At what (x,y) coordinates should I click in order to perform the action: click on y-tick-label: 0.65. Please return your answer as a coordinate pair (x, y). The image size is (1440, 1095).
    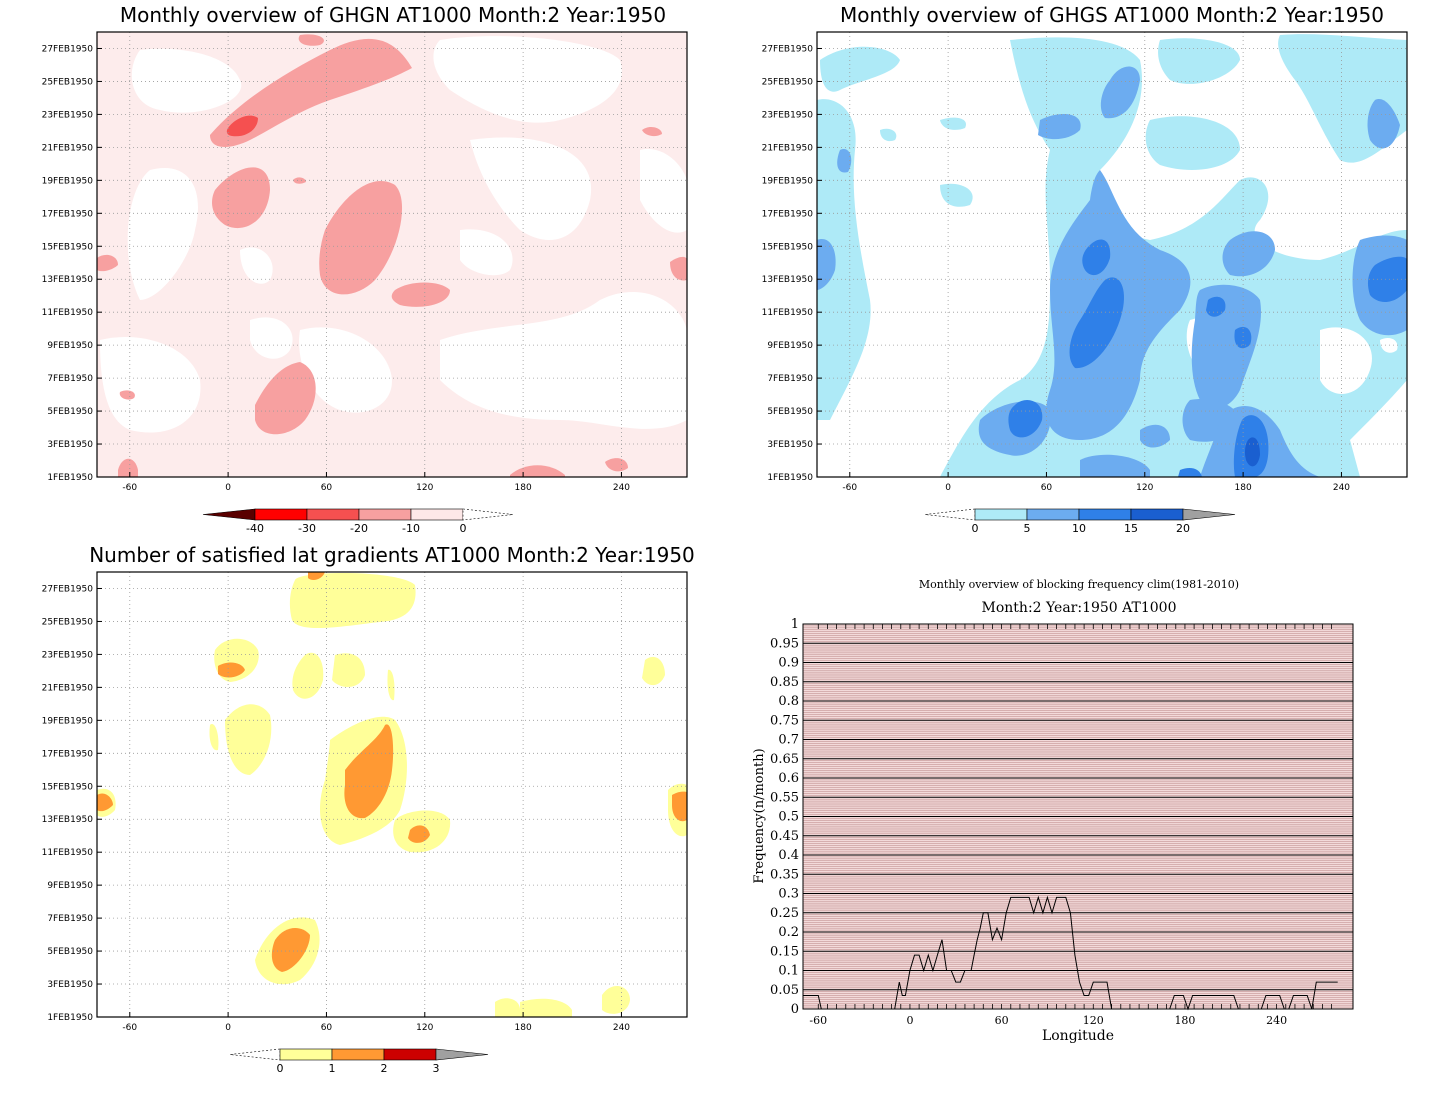
    Looking at the image, I should click on (784, 759).